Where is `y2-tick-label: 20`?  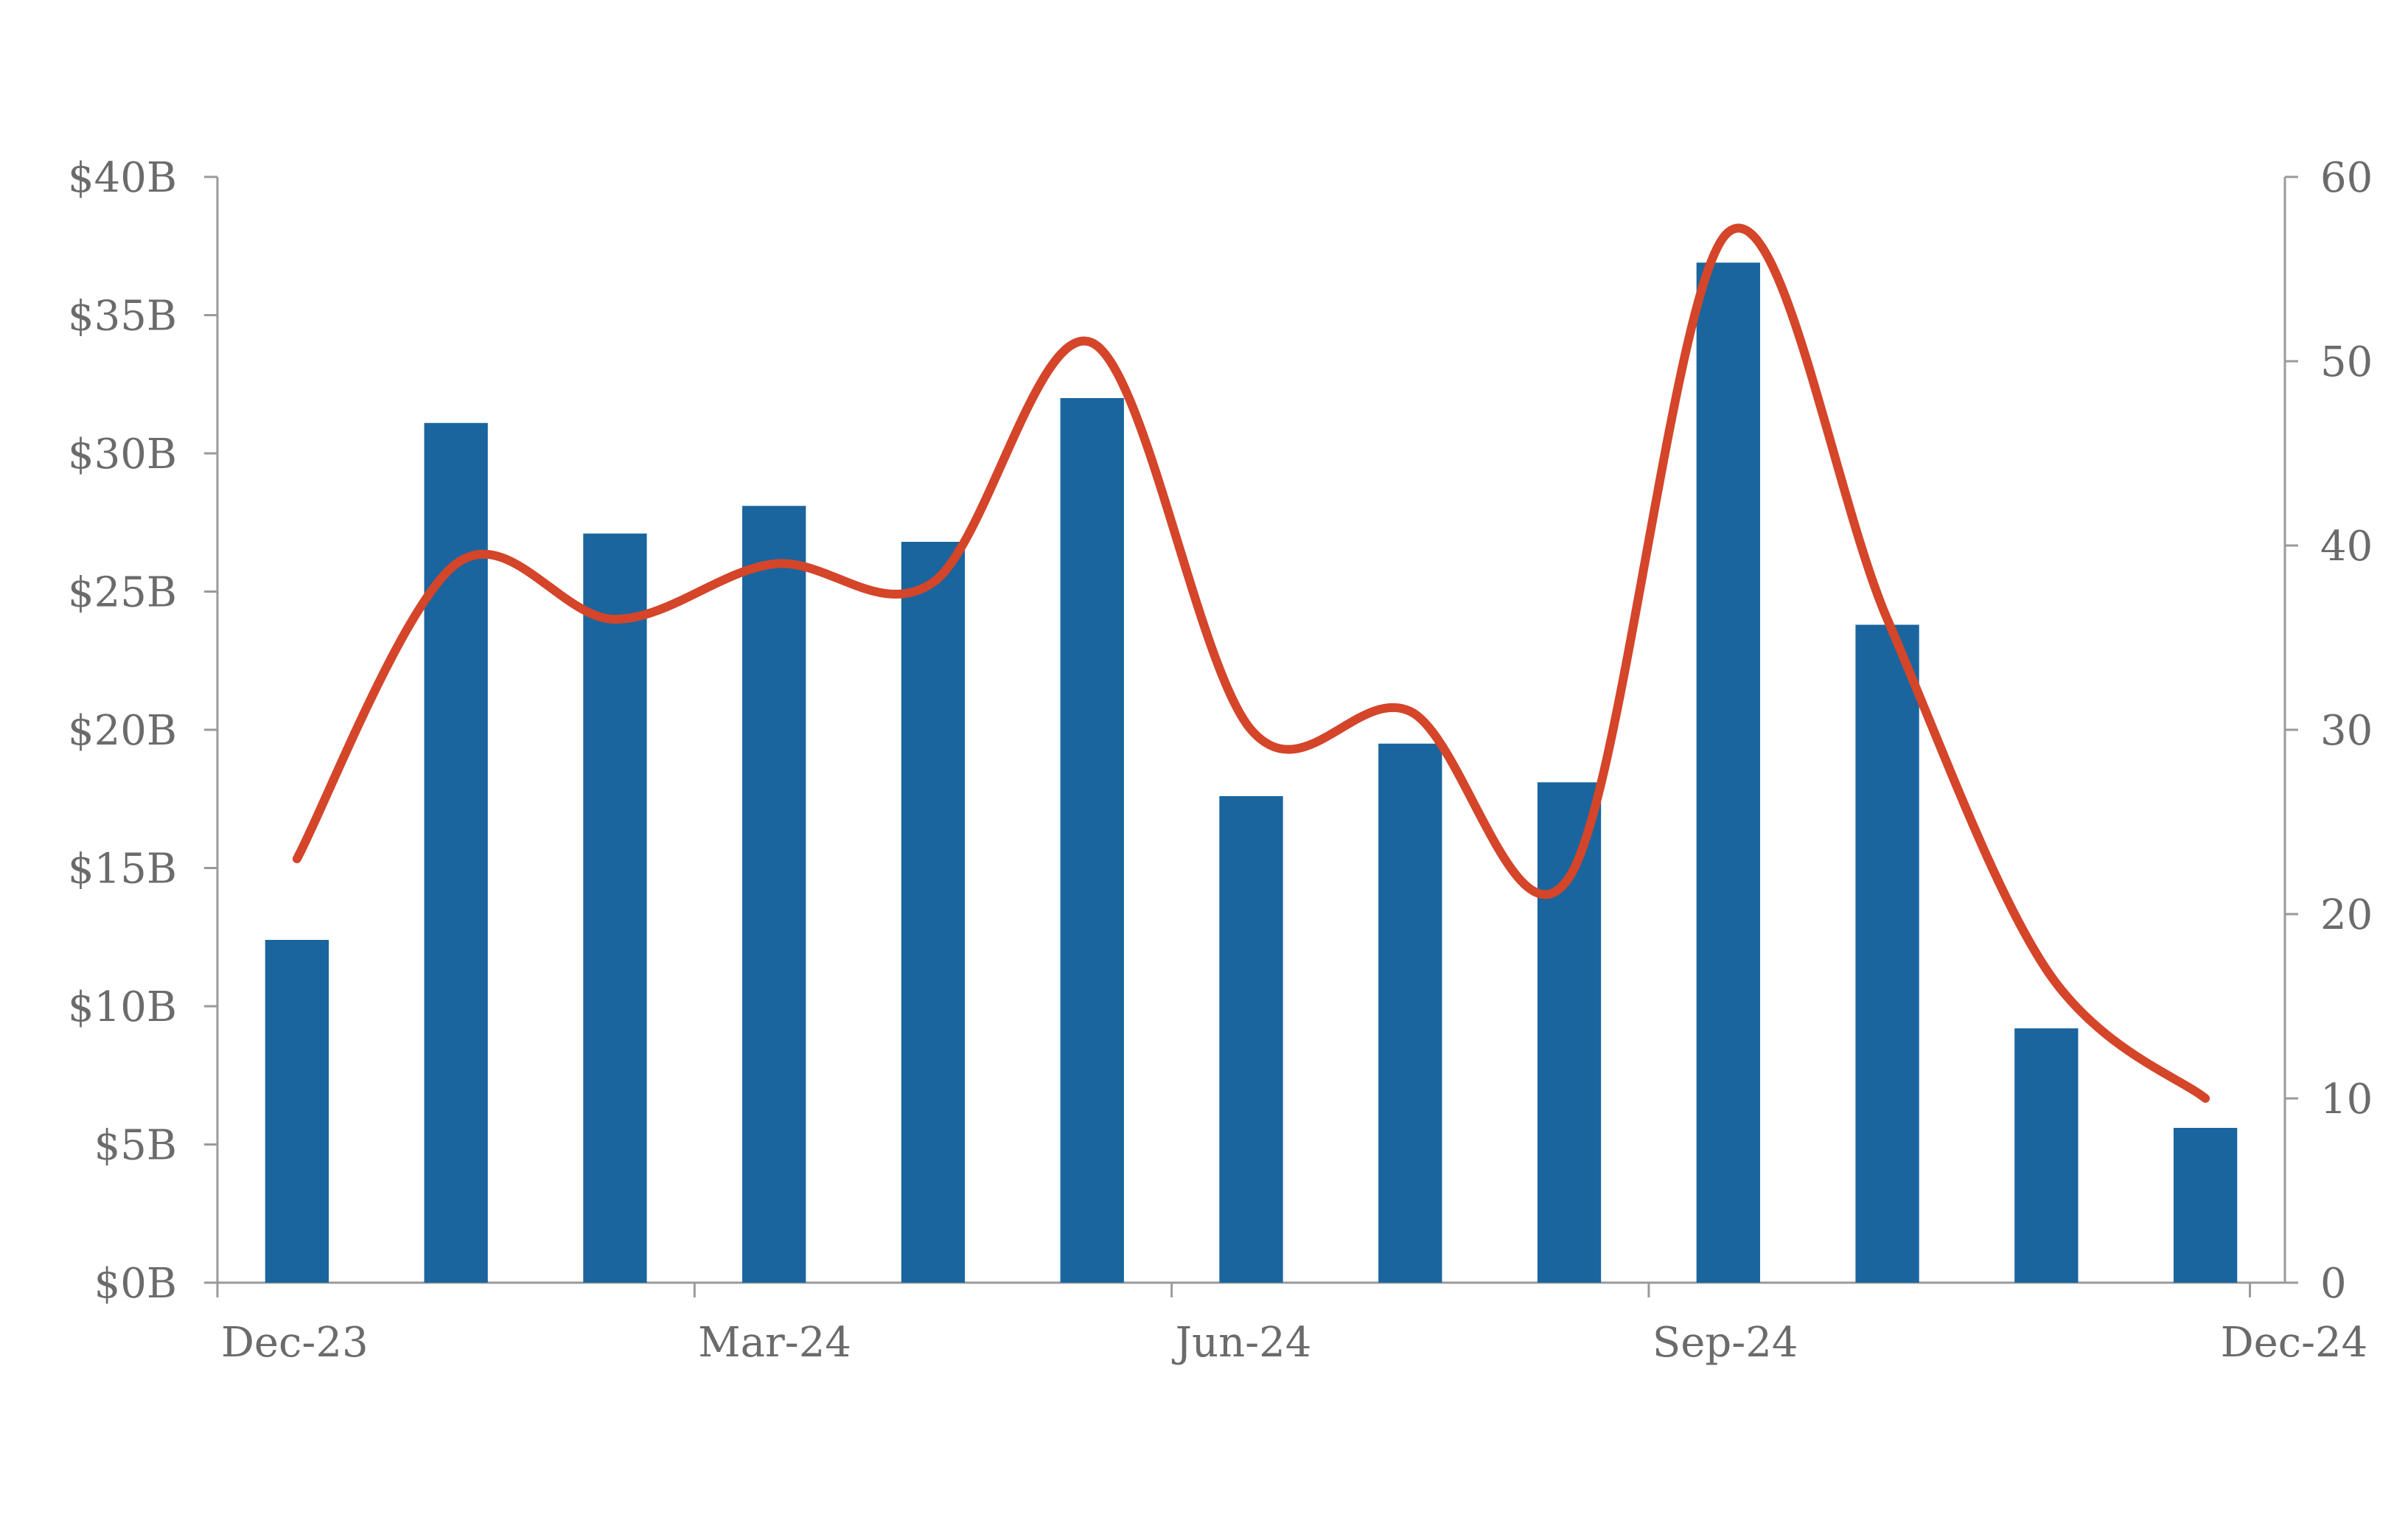 y2-tick-label: 20 is located at coordinates (2346, 915).